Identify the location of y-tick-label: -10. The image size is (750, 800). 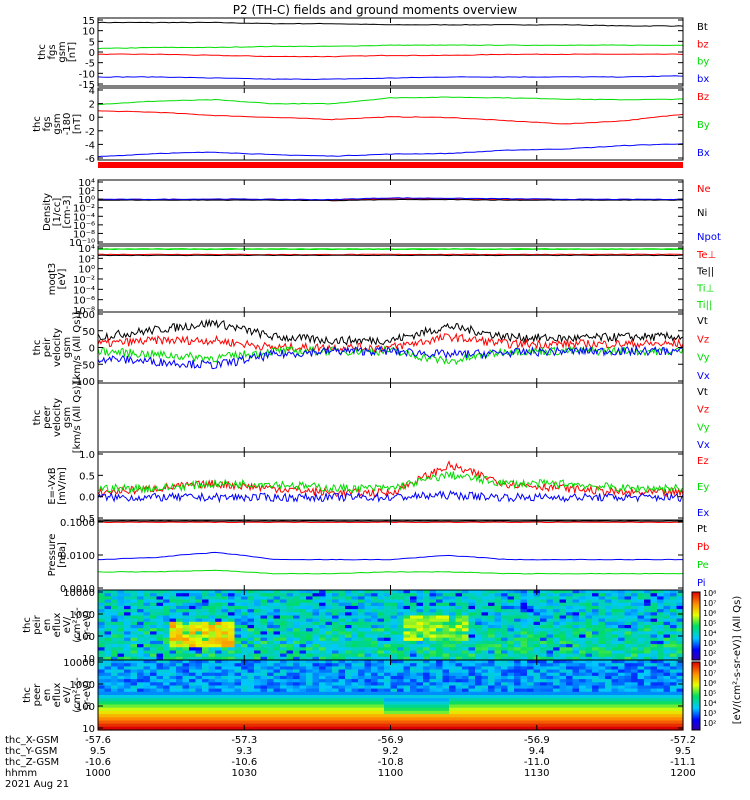
(87, 74).